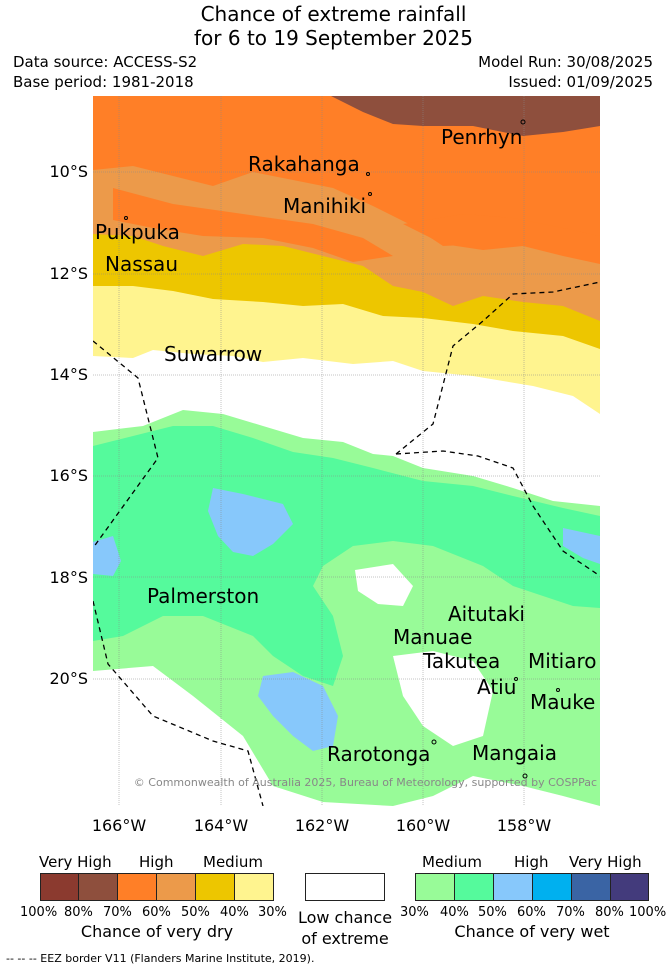 Image resolution: width=667 pixels, height=972 pixels. Describe the element at coordinates (462, 661) in the screenshot. I see `place-label-takutea: Takutea` at that location.